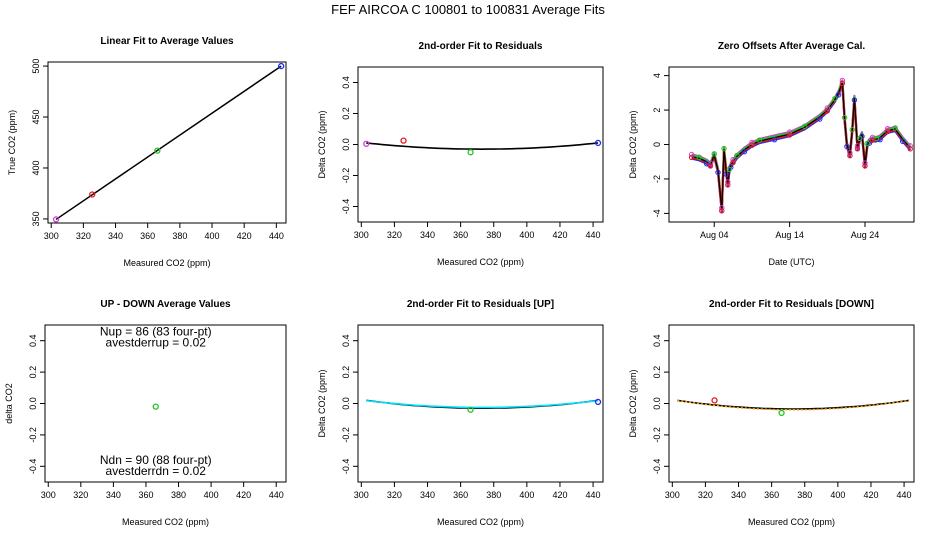 This screenshot has width=936, height=540. Describe the element at coordinates (145, 495) in the screenshot. I see `x-tick-label: 360` at that location.